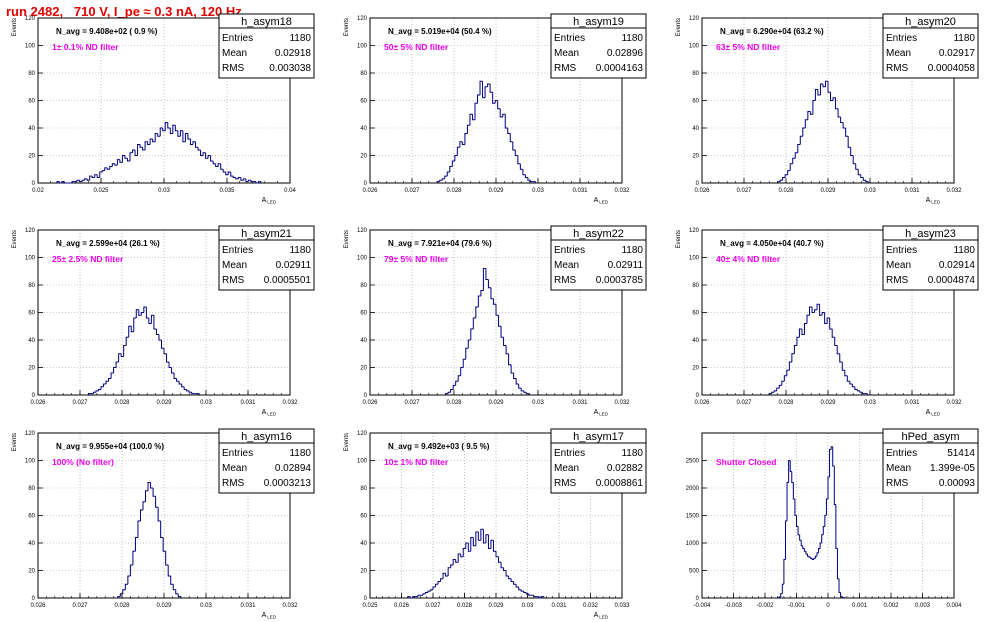 The image size is (996, 622). What do you see at coordinates (923, 606) in the screenshot?
I see `x-tick-label: 0.003` at bounding box center [923, 606].